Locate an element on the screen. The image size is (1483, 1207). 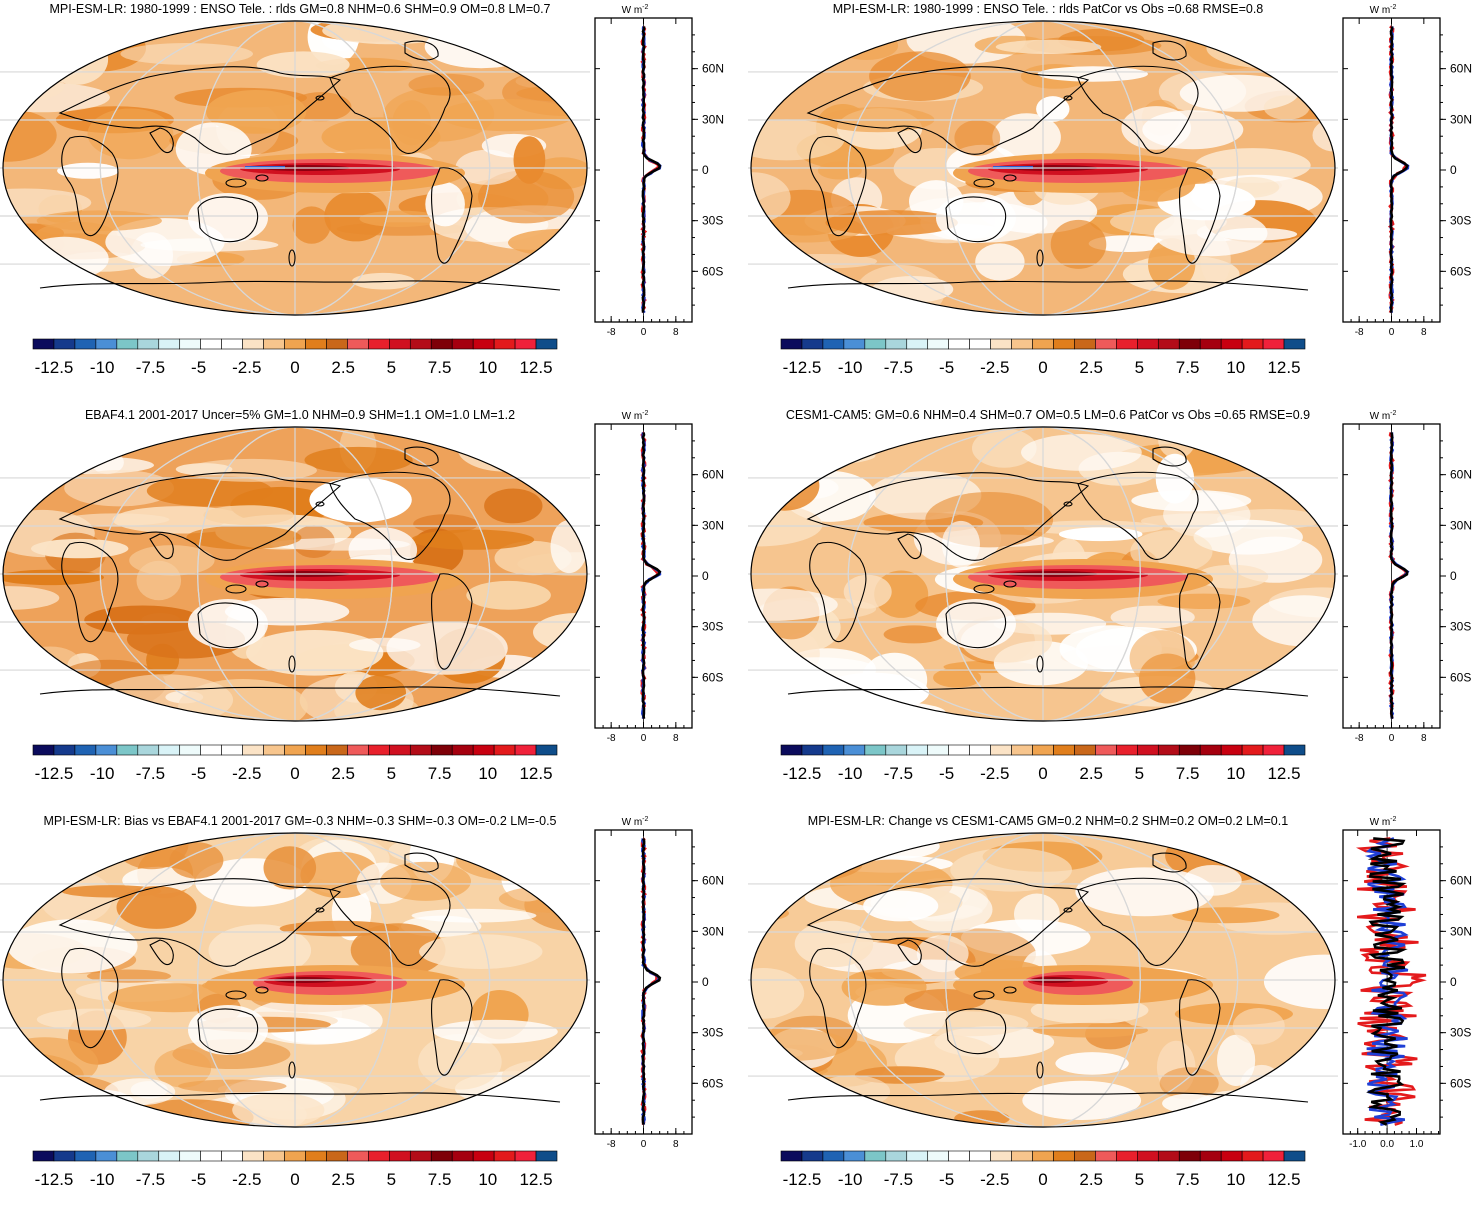
profile-x-tick-label: 0 is located at coordinates (644, 331).